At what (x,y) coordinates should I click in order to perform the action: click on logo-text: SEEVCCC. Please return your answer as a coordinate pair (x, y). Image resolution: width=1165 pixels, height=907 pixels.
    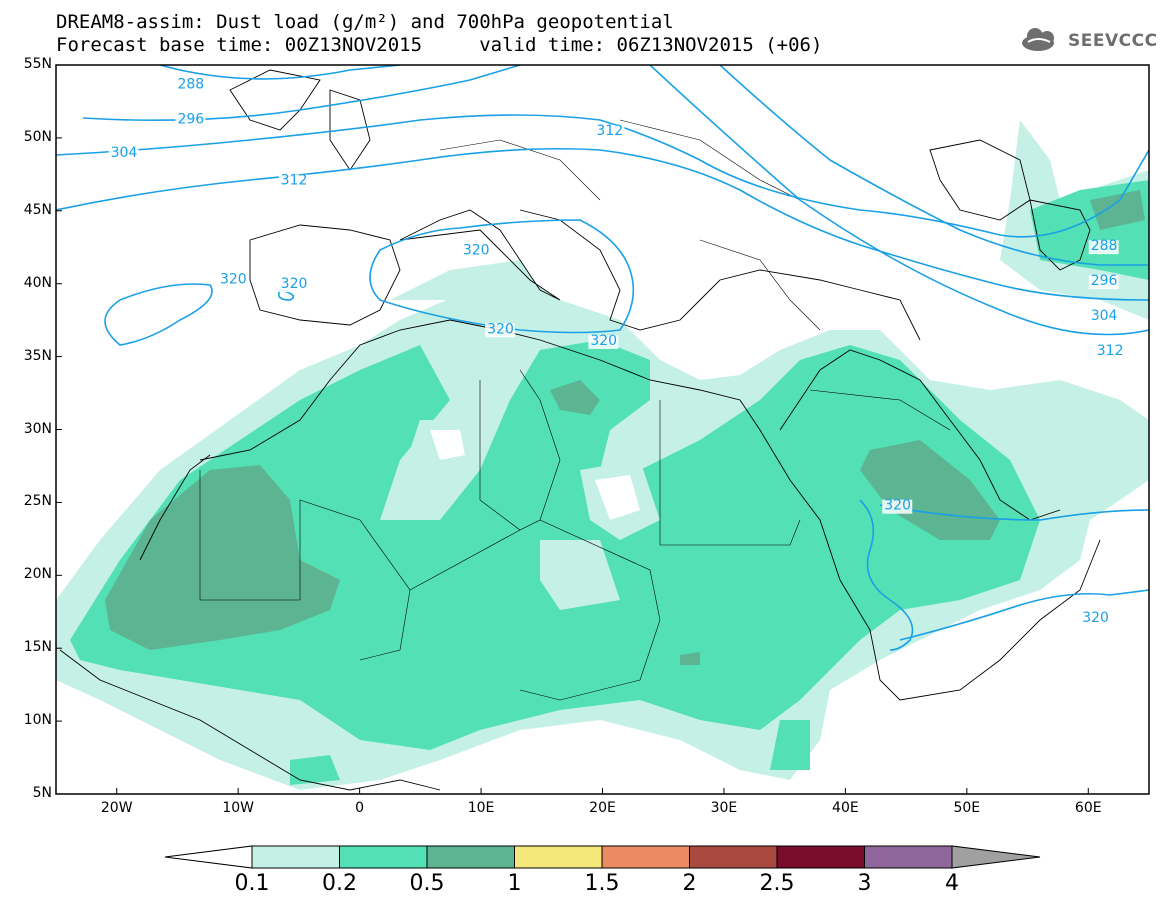
    Looking at the image, I should click on (1113, 41).